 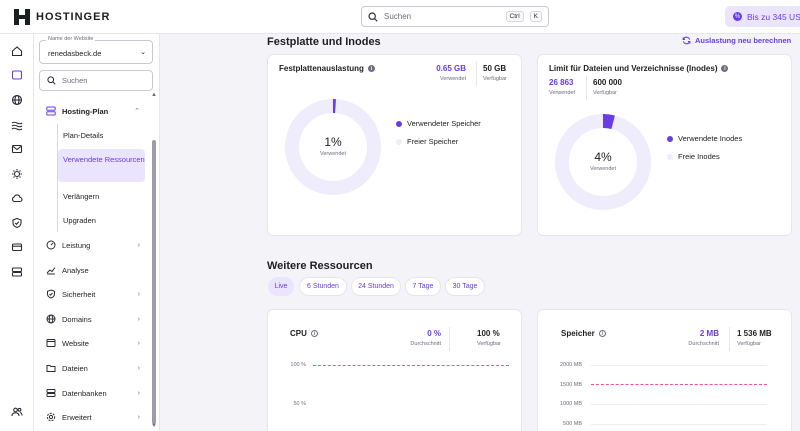 What do you see at coordinates (51, 245) in the screenshot?
I see `gauge-icon` at bounding box center [51, 245].